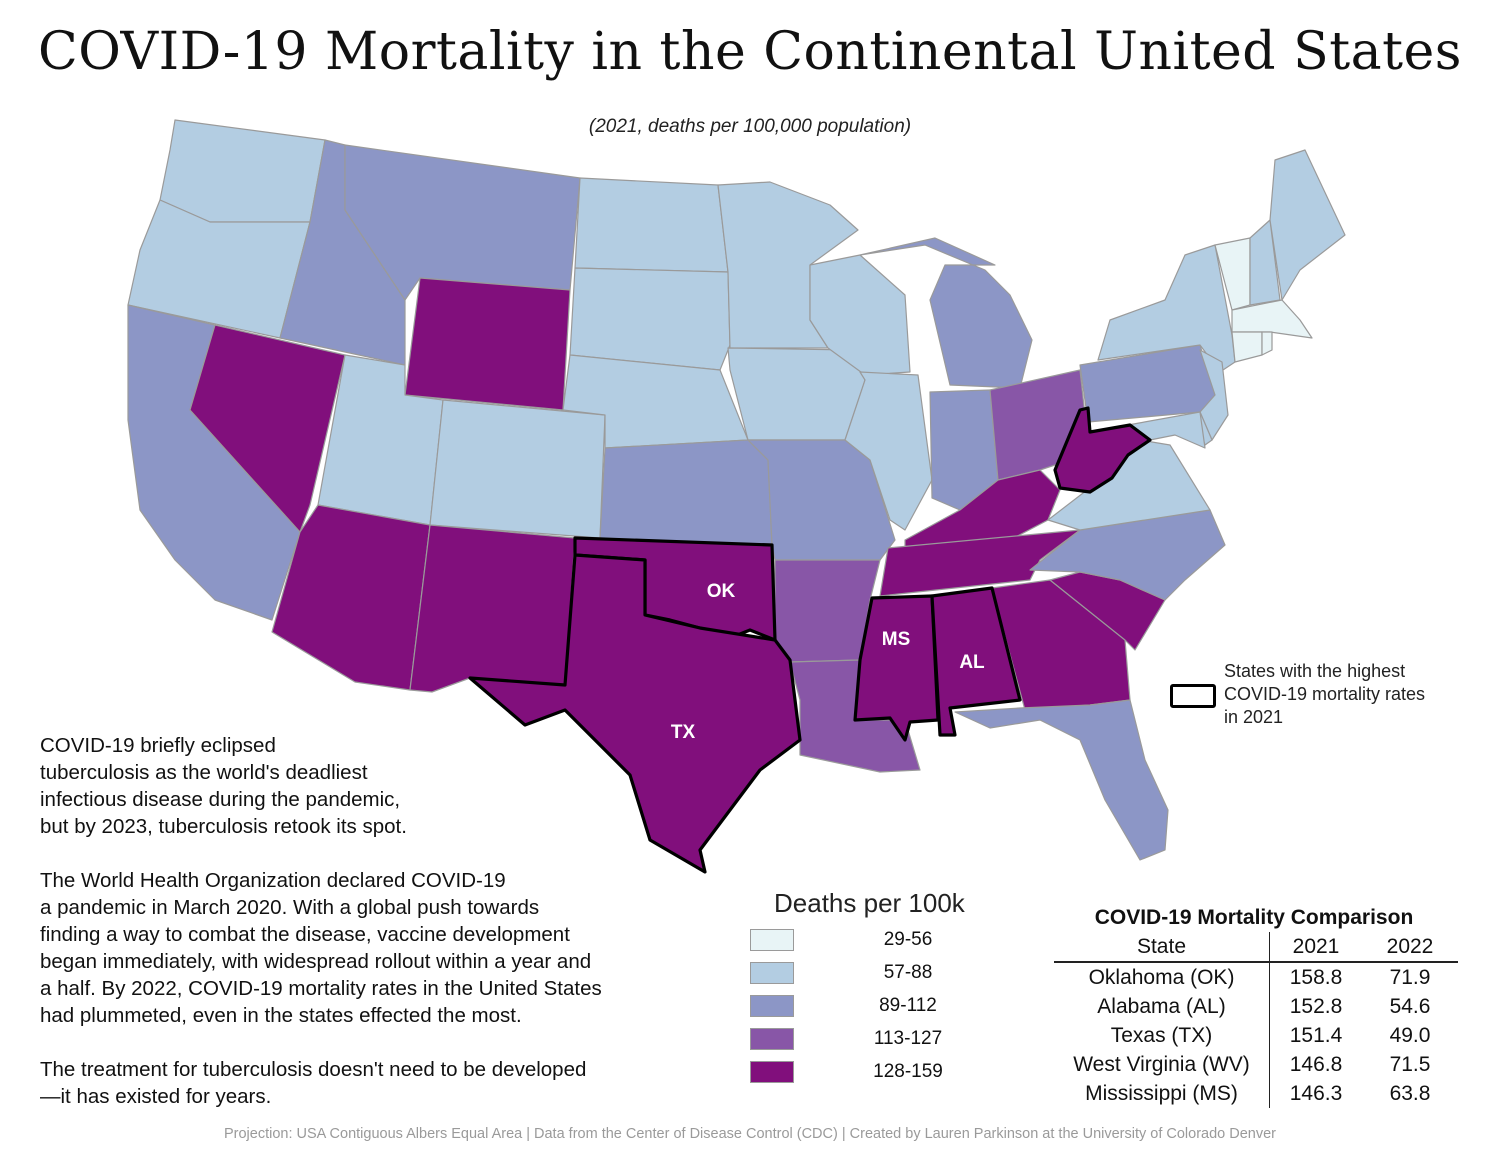  Describe the element at coordinates (972, 662) in the screenshot. I see `state-label-al: AL` at that location.